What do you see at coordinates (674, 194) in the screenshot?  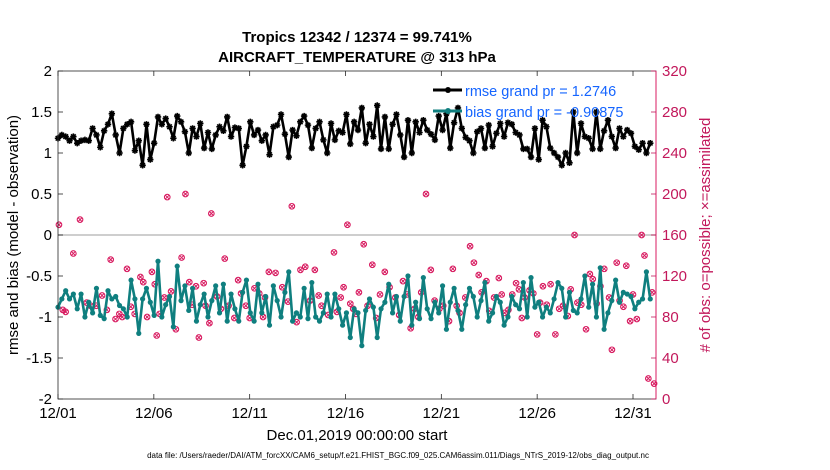 I see `y-right-tick-label: 200` at bounding box center [674, 194].